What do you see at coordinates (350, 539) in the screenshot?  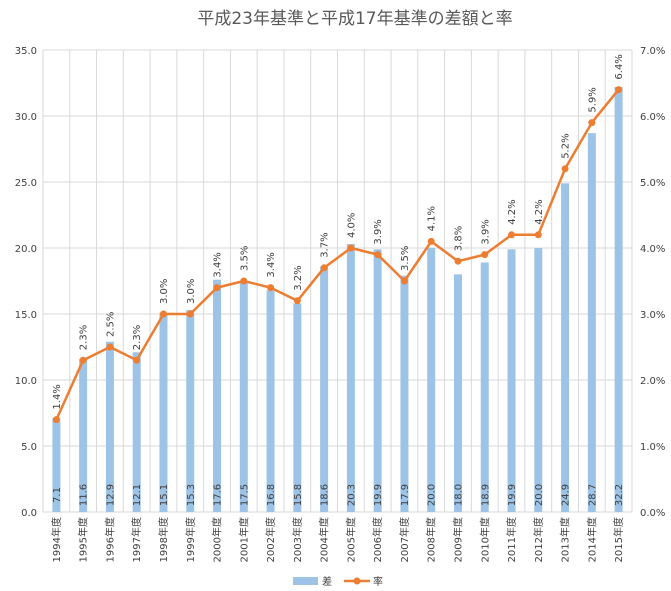 I see `x-tick-label: 2005年度` at bounding box center [350, 539].